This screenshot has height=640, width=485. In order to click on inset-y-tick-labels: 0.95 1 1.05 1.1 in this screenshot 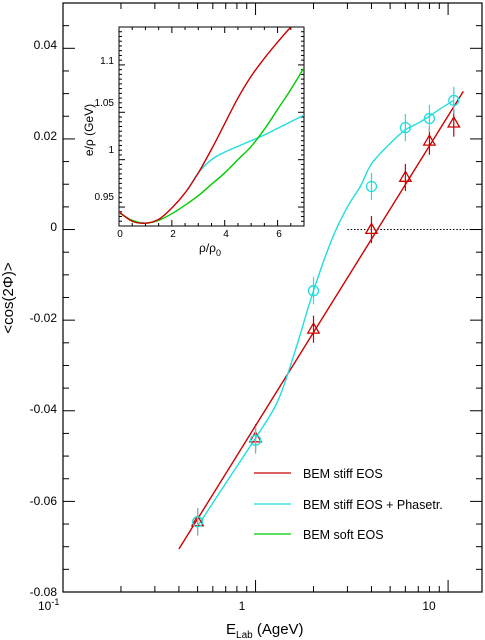, I will do `click(105, 129)`.